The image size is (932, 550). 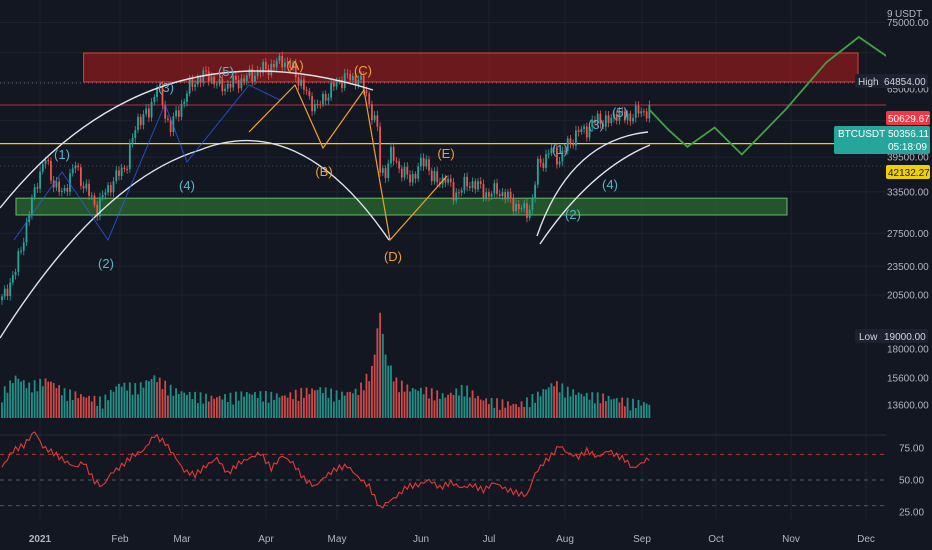 I want to click on high-tag-label: High, so click(x=868, y=82).